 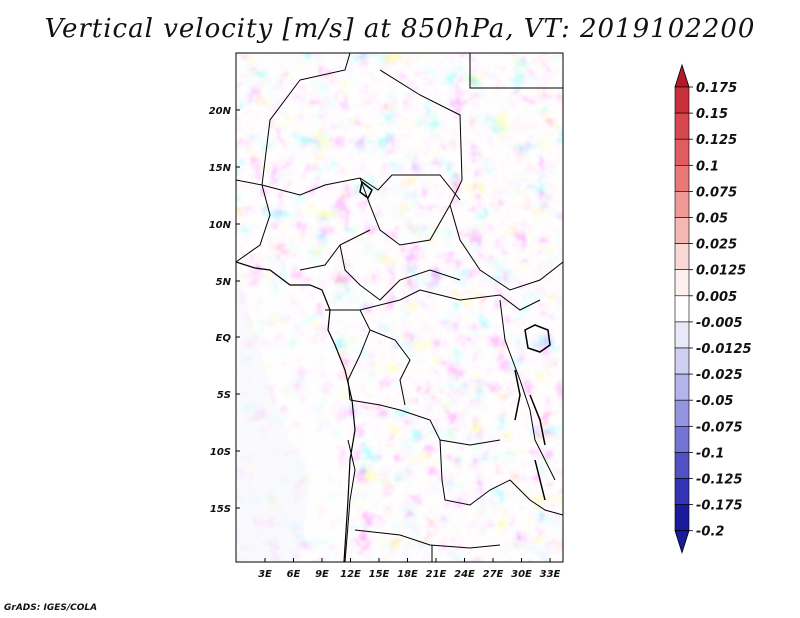 What do you see at coordinates (682, 542) in the screenshot?
I see `colorbar-cap-bottom` at bounding box center [682, 542].